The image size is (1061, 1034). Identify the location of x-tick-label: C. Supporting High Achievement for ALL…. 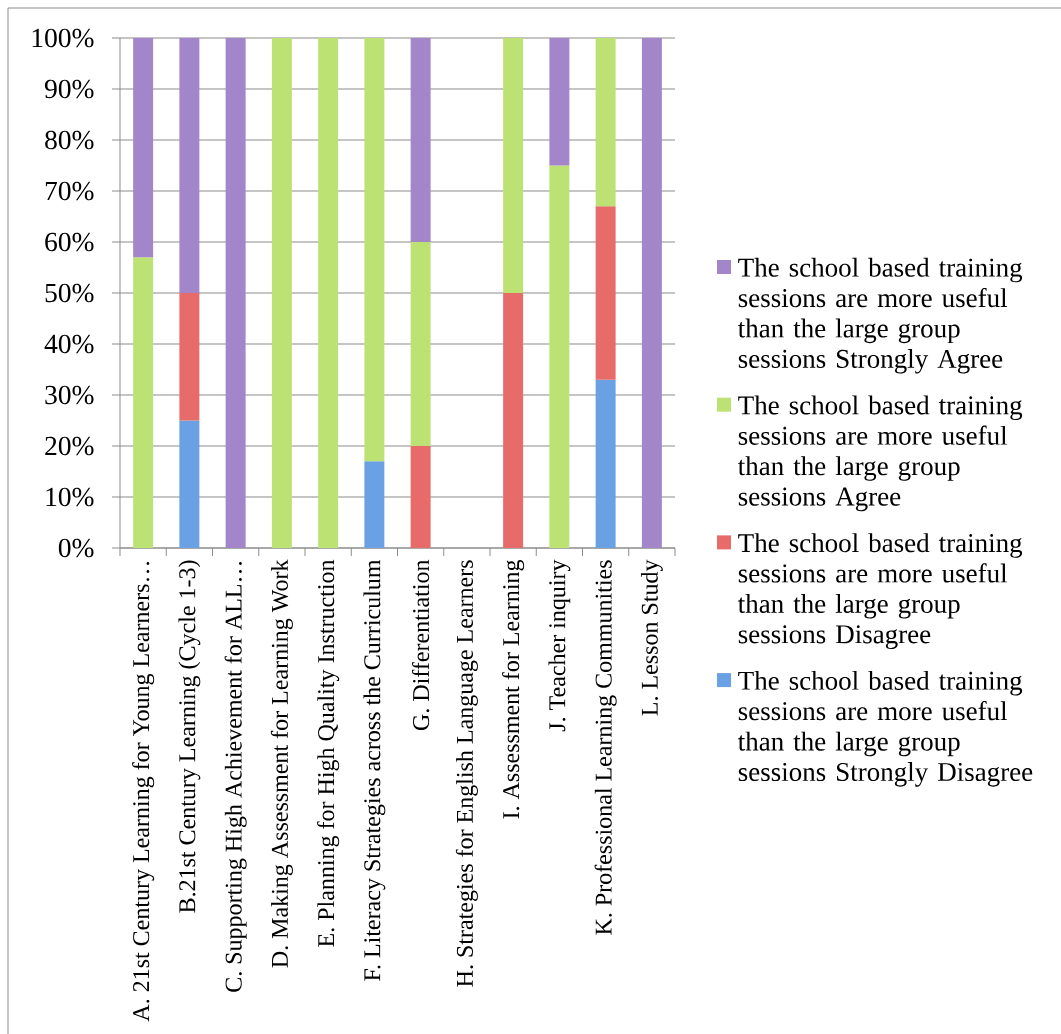
(235, 777).